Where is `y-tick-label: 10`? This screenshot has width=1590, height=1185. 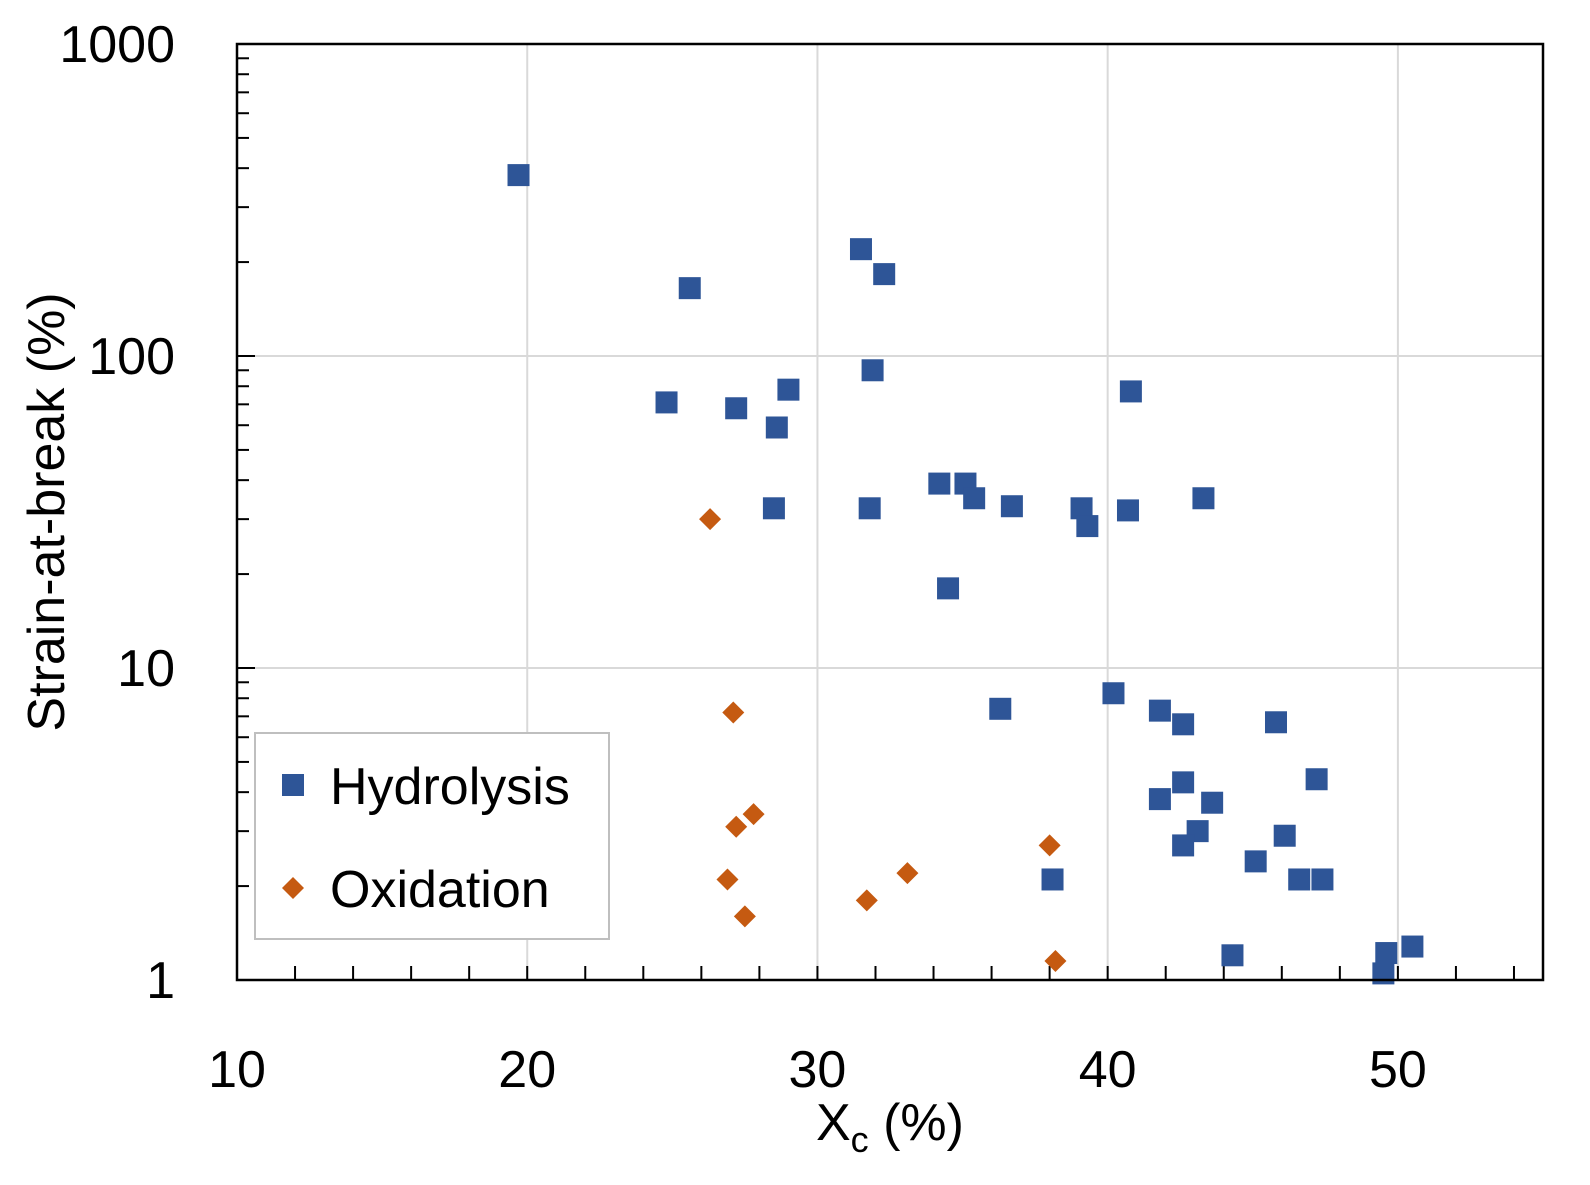 y-tick-label: 10 is located at coordinates (146, 669).